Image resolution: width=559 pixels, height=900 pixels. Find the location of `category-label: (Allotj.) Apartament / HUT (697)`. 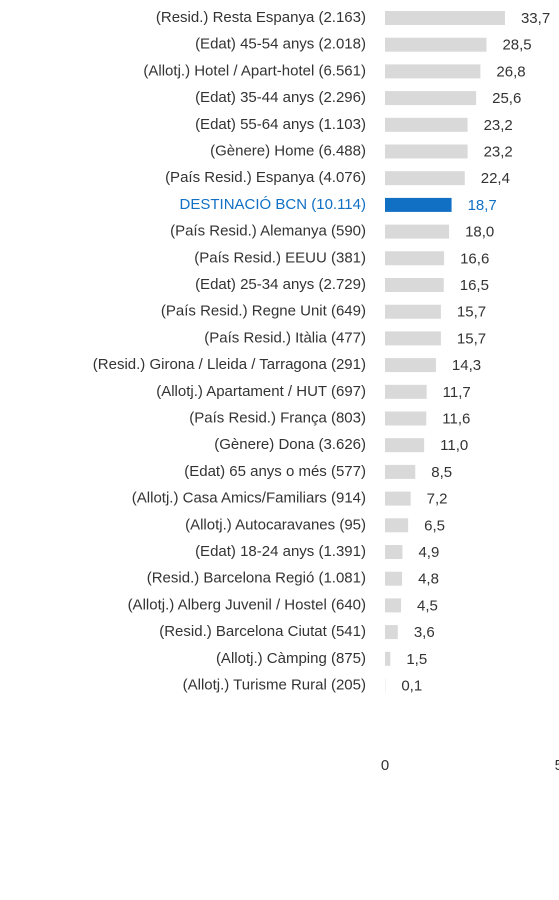

category-label: (Allotj.) Apartament / HUT (697) is located at coordinates (261, 391).